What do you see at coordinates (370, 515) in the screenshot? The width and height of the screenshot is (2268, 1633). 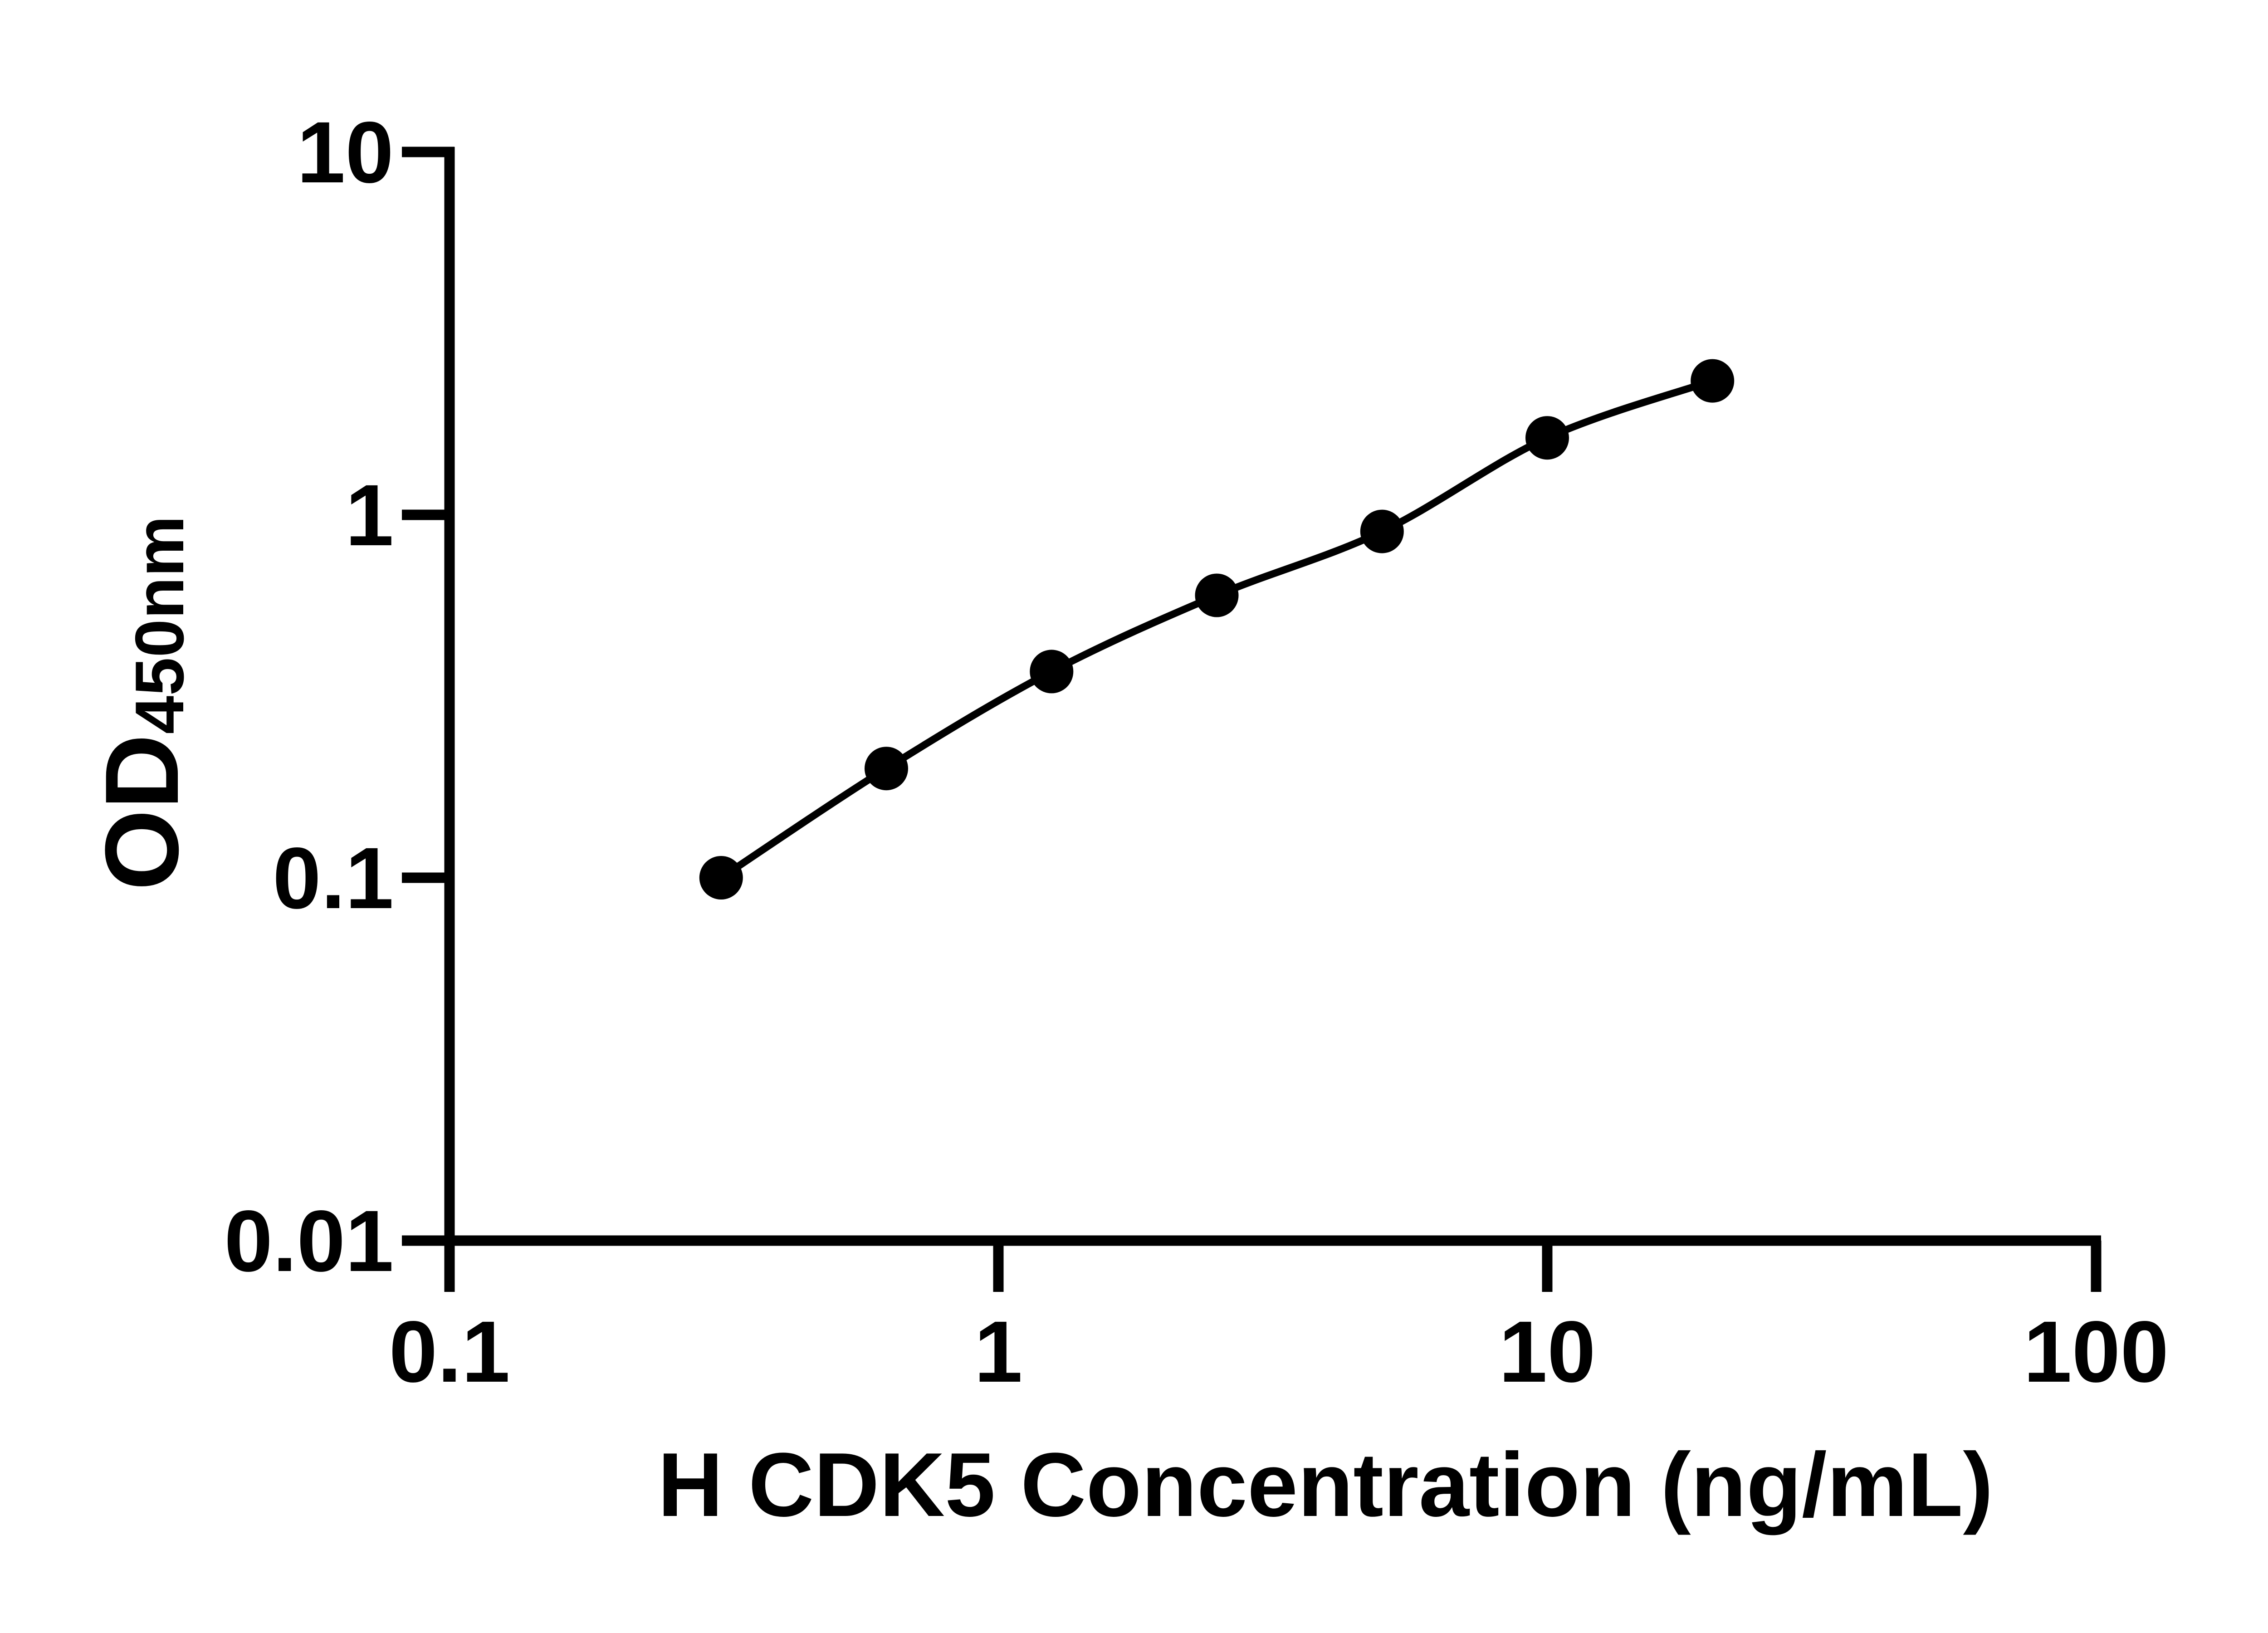 I see `y-tick-label: 1` at bounding box center [370, 515].